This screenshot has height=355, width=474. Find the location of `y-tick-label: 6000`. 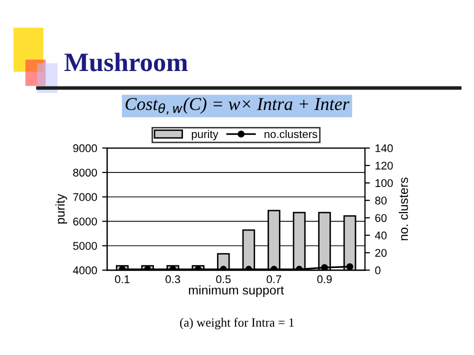

y-tick-label: 6000 is located at coordinates (85, 222).